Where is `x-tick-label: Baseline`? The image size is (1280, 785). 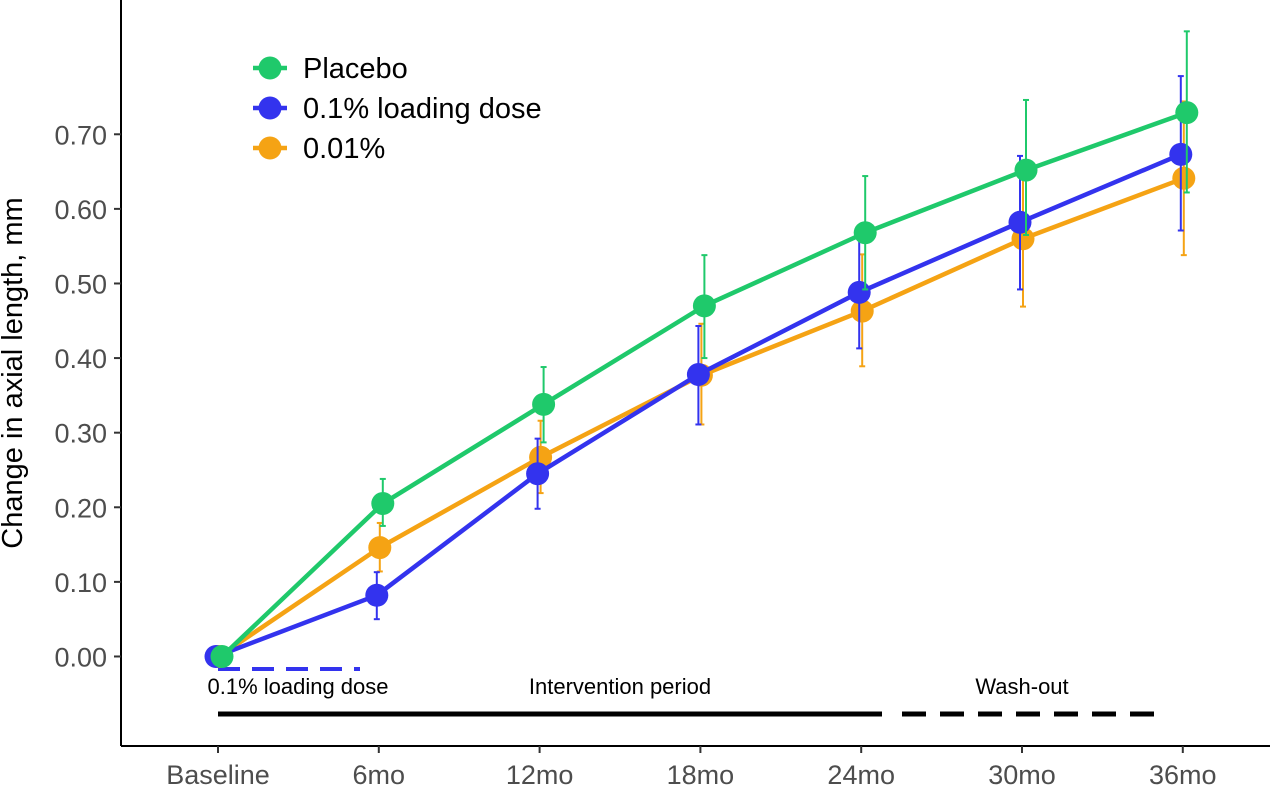 x-tick-label: Baseline is located at coordinates (218, 772).